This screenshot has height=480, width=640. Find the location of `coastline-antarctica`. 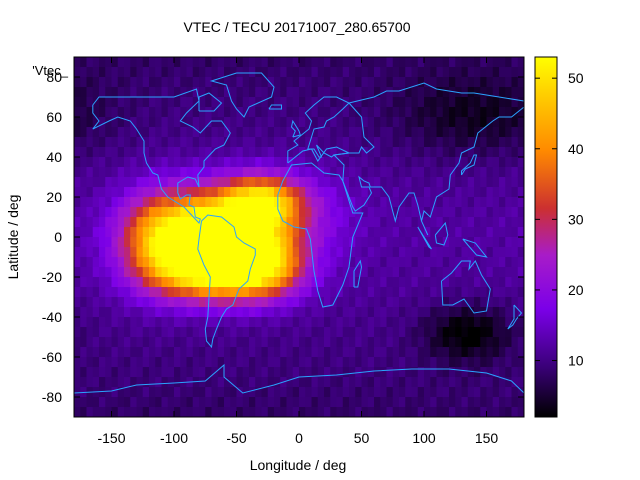

coastline-antarctica is located at coordinates (299, 378).